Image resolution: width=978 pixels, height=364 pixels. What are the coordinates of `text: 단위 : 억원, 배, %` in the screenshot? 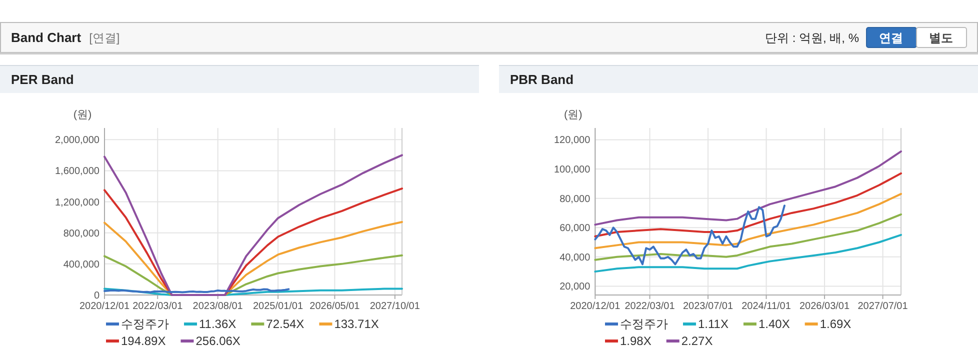 It's located at (812, 38).